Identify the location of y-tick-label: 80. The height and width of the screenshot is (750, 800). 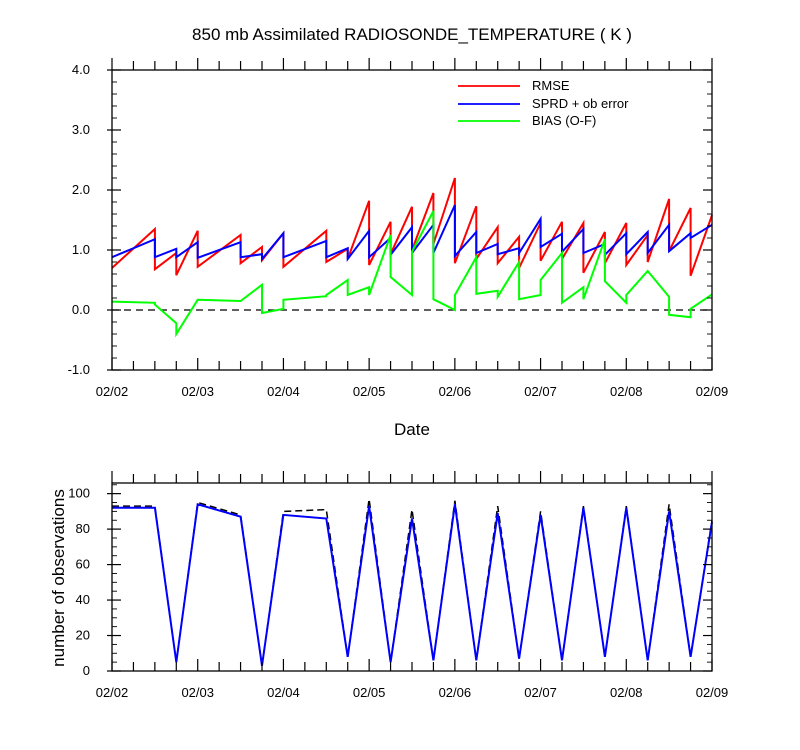
(83, 528).